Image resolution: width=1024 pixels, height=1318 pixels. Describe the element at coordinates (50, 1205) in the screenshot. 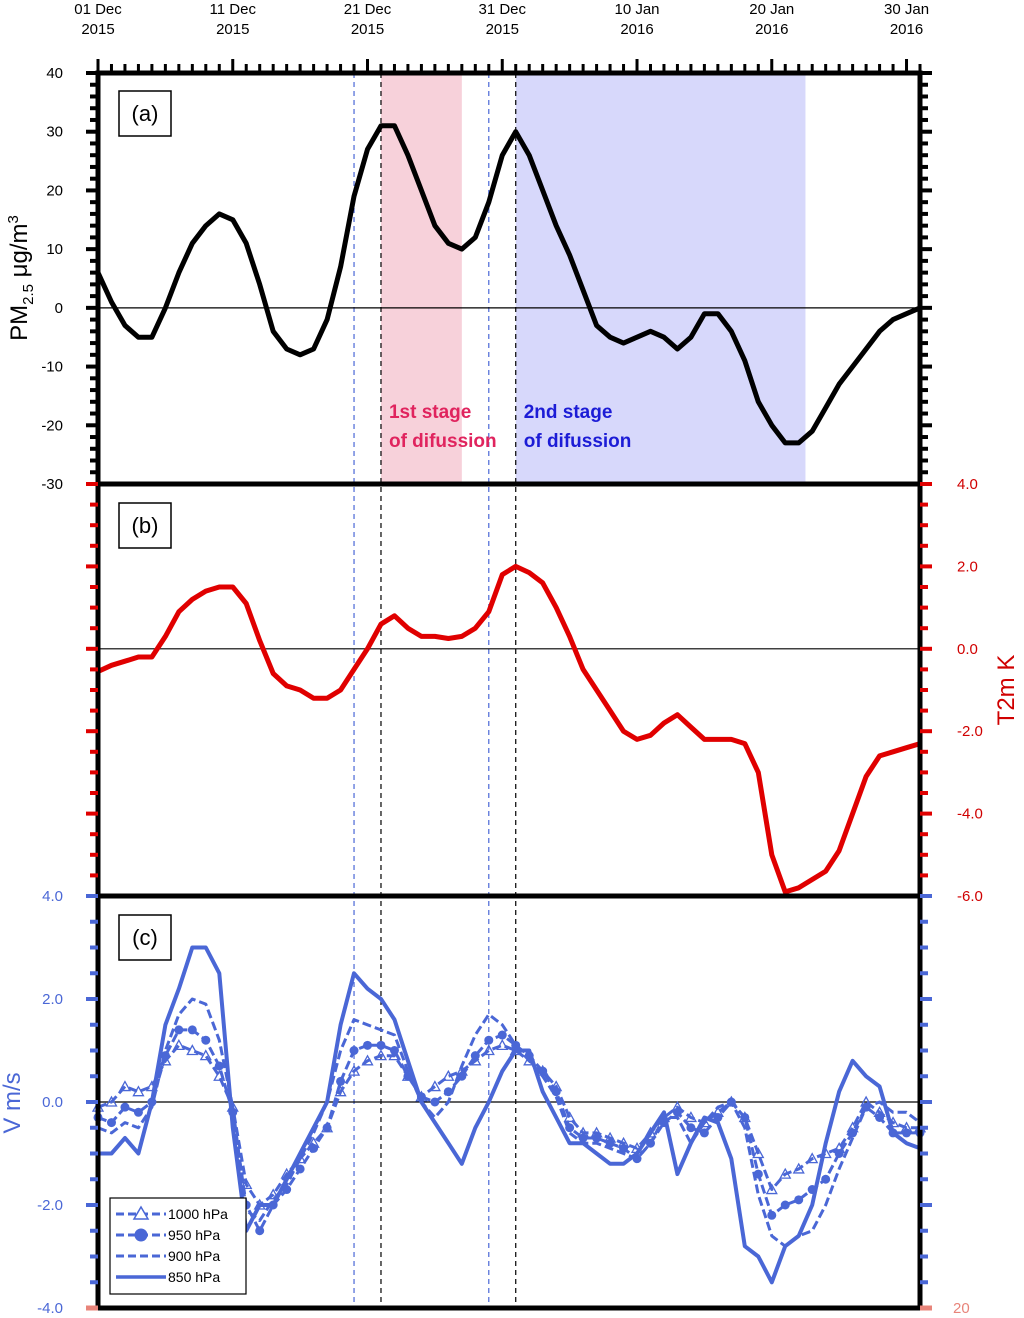

I see `y-tick-label-wind: -2.0` at that location.